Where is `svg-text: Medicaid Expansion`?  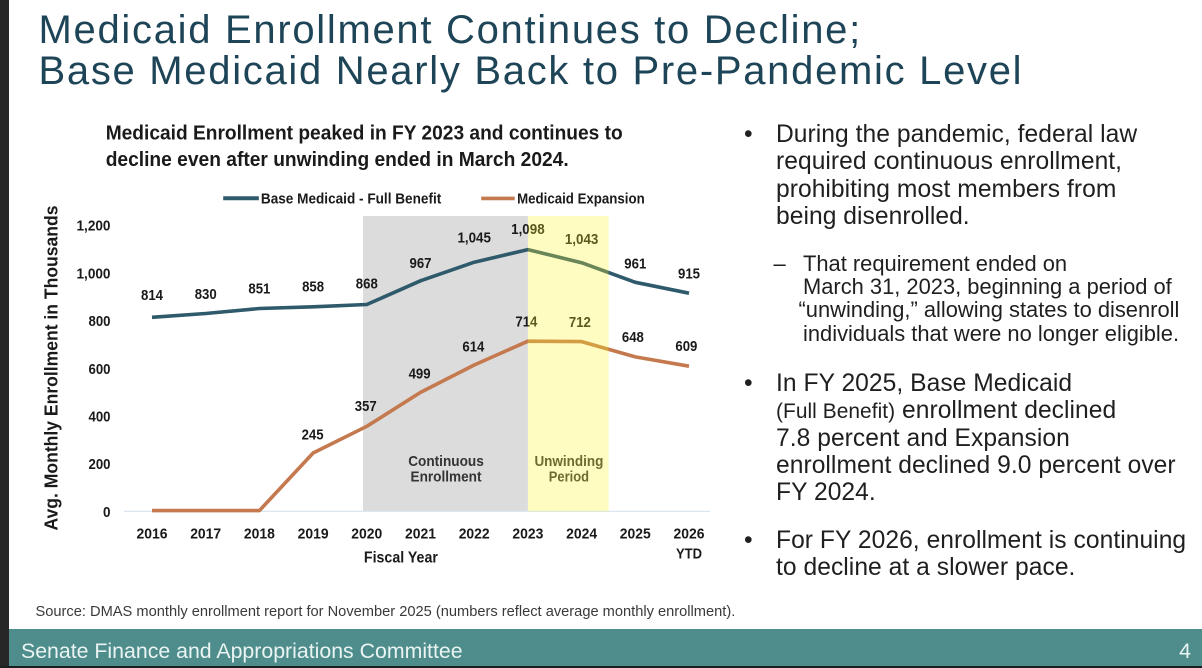
svg-text: Medicaid Expansion is located at coordinates (581, 198).